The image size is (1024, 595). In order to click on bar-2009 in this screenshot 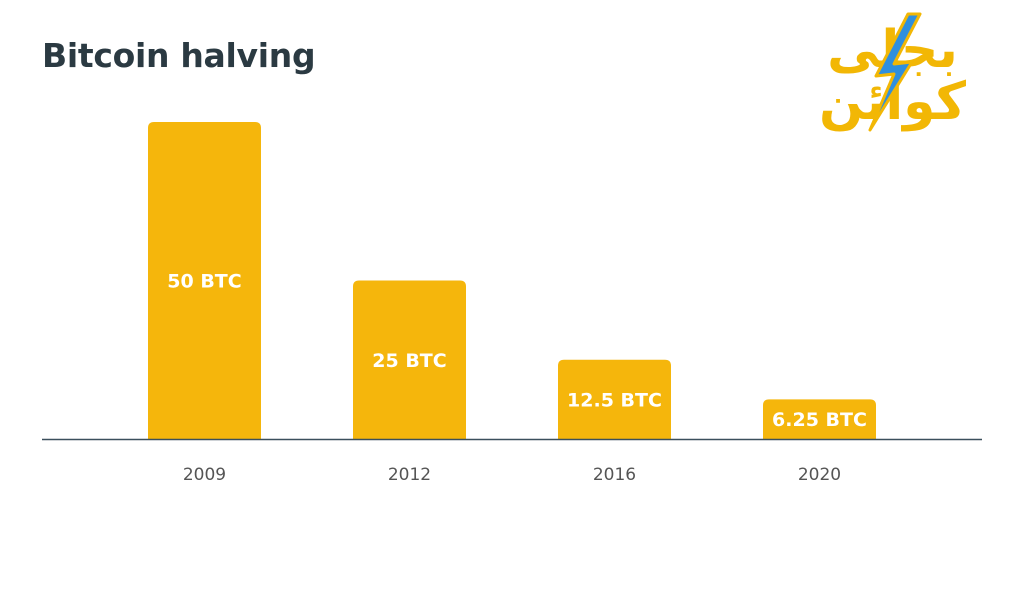, I will do `click(204, 280)`.